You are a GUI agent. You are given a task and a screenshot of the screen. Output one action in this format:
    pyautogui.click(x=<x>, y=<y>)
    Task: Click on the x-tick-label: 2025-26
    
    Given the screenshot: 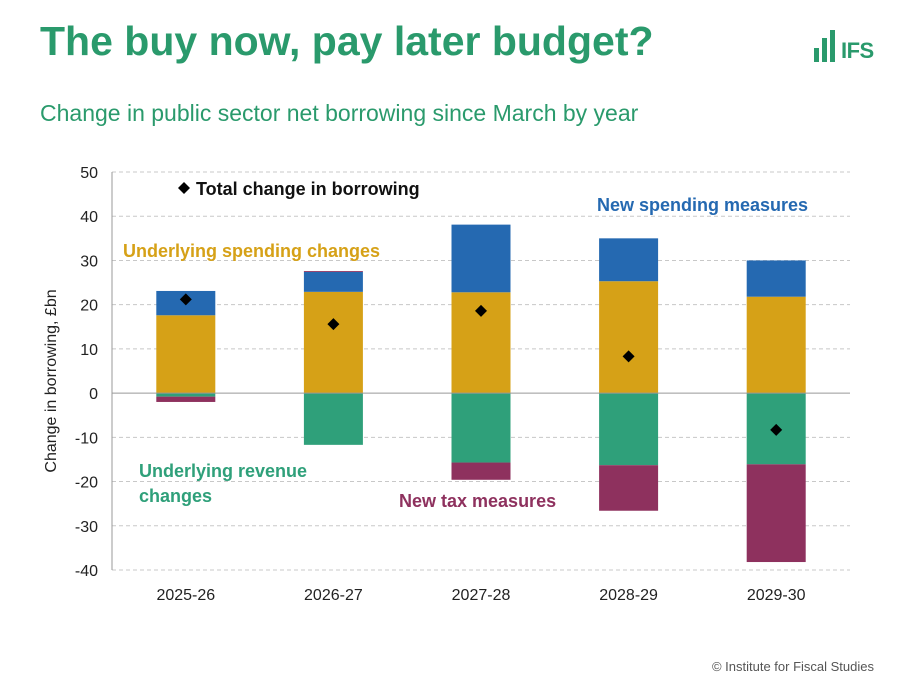 What is the action you would take?
    pyautogui.click(x=185, y=595)
    